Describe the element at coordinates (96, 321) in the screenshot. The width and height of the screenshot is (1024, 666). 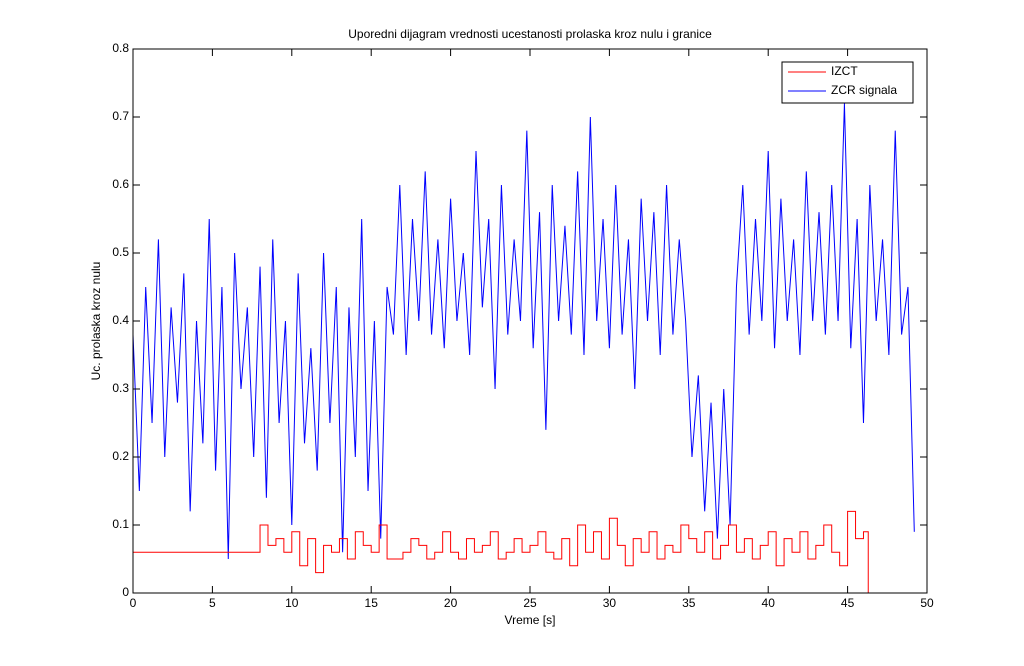
I see `y-axis-label: Uc. prolaska kroz nulu` at that location.